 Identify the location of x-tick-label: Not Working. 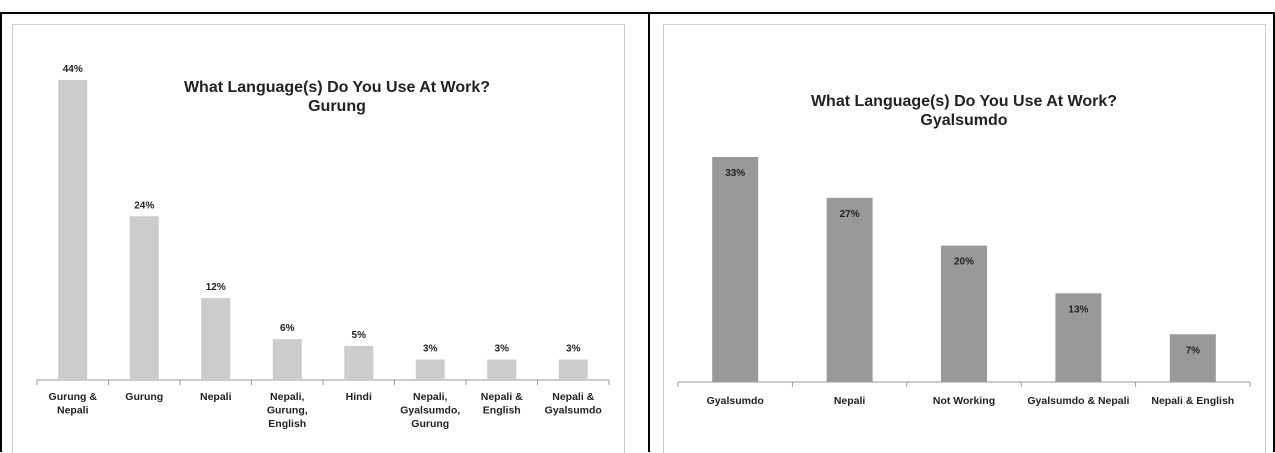
(964, 401).